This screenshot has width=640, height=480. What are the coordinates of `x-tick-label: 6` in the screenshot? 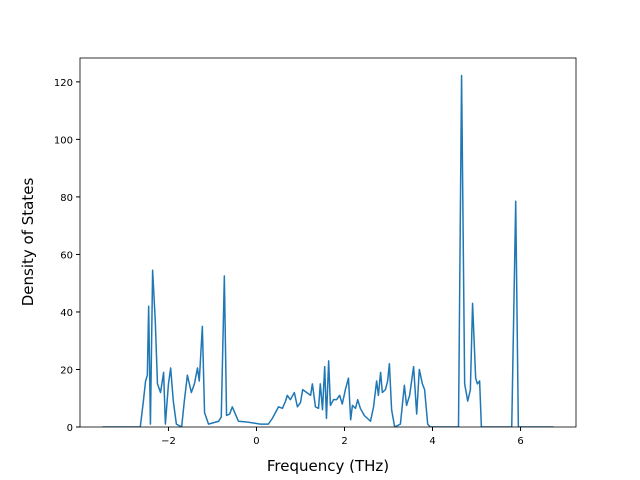 It's located at (520, 441).